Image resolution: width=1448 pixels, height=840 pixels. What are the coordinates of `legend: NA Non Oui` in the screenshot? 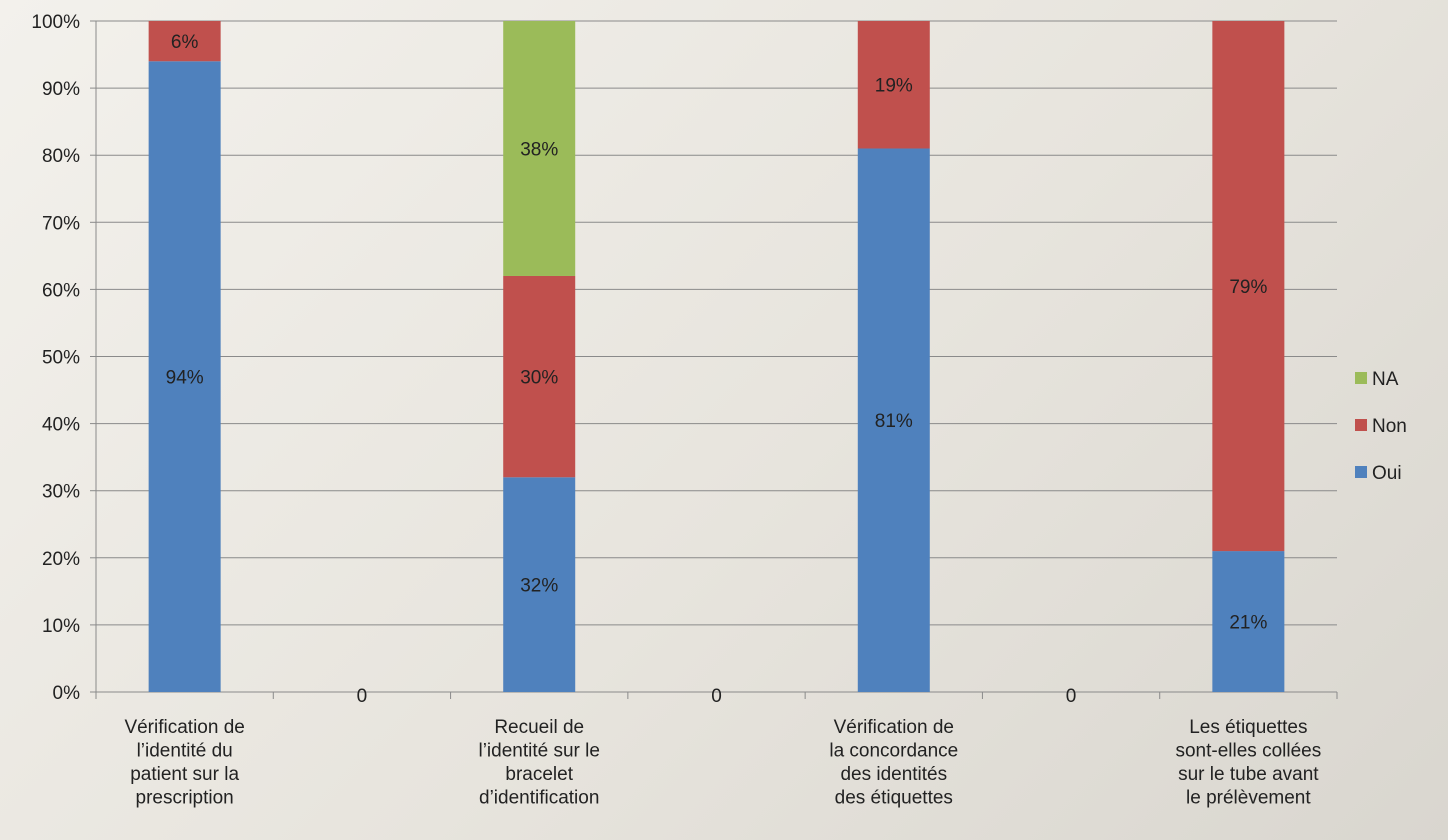 It's located at (1381, 426).